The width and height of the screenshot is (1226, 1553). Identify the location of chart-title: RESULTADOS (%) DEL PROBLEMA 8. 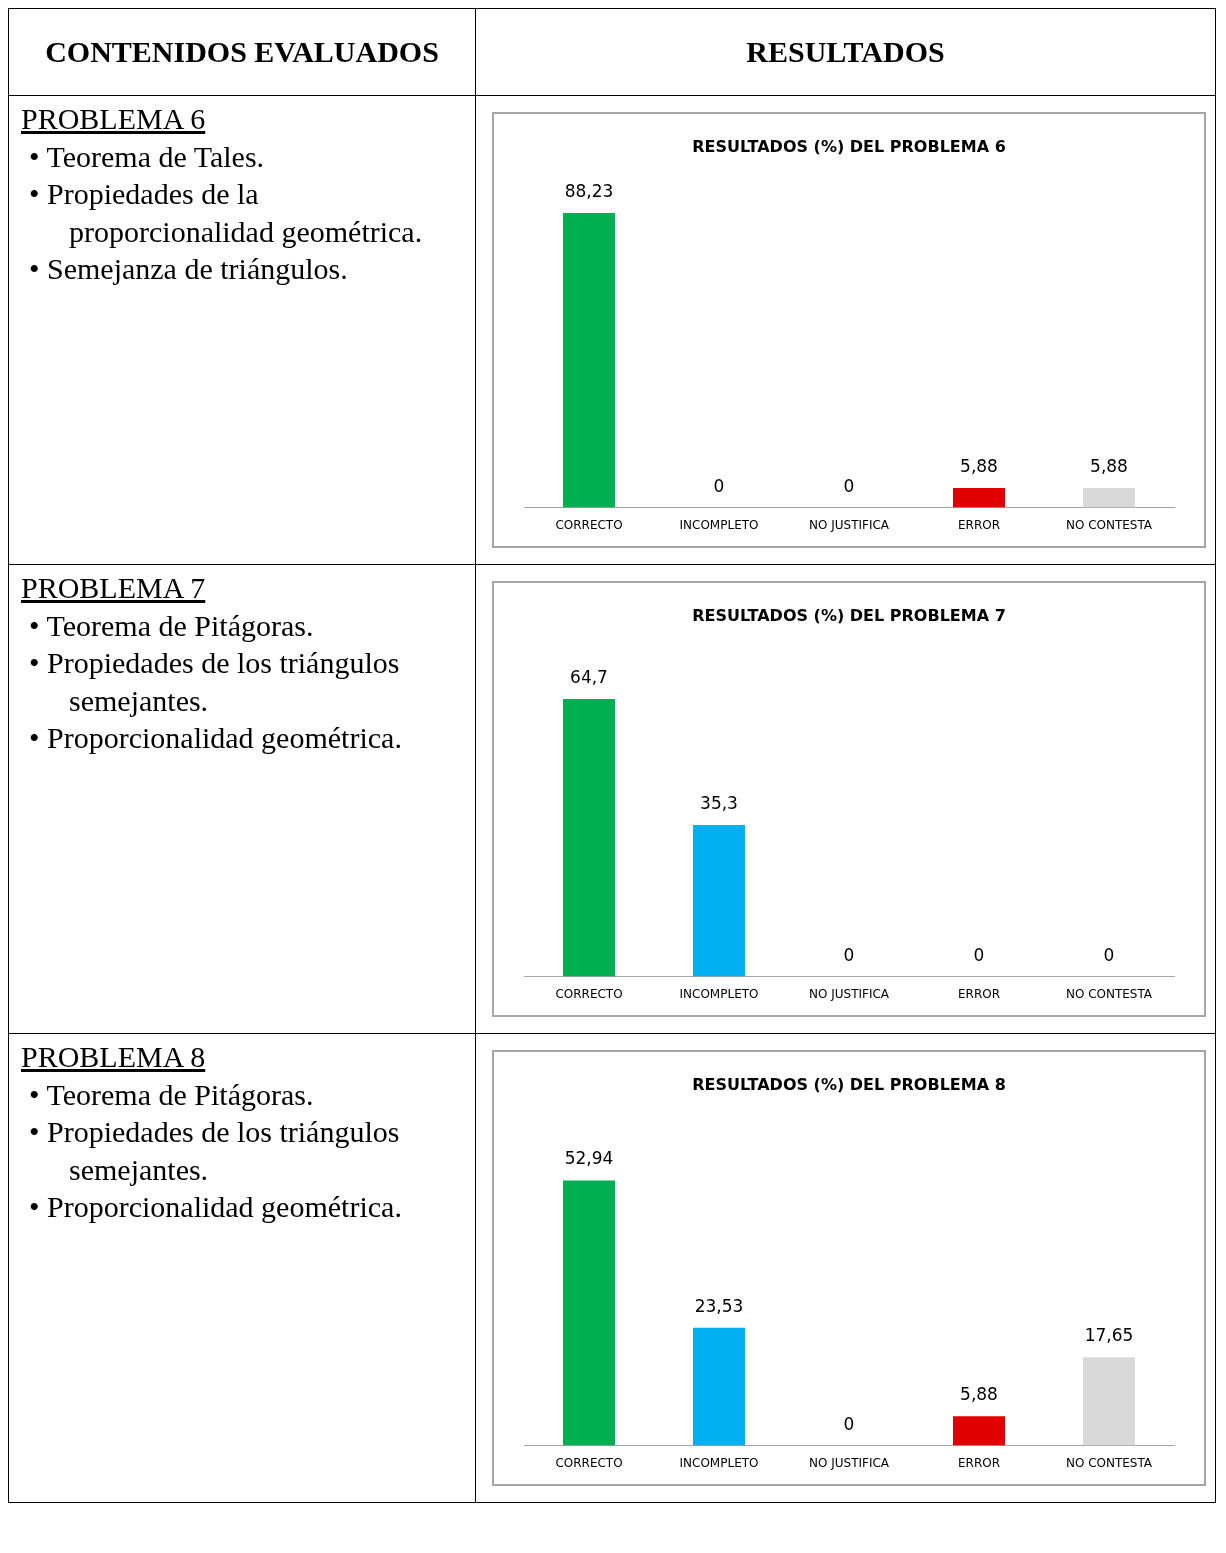
(849, 1084).